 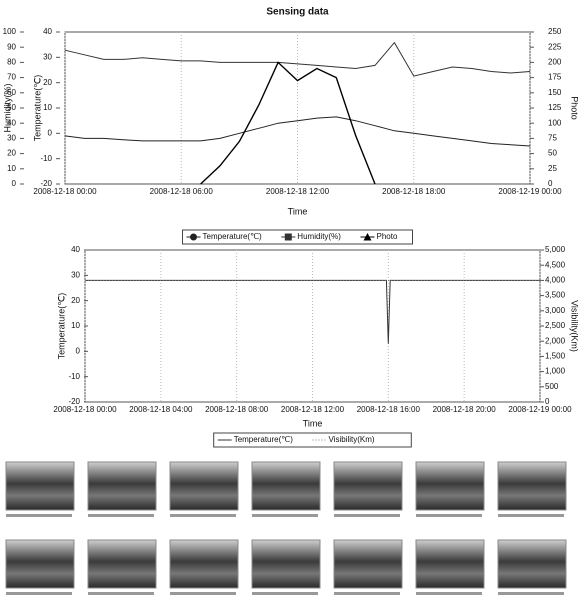 I want to click on y-tick-label: 225, so click(x=555, y=46).